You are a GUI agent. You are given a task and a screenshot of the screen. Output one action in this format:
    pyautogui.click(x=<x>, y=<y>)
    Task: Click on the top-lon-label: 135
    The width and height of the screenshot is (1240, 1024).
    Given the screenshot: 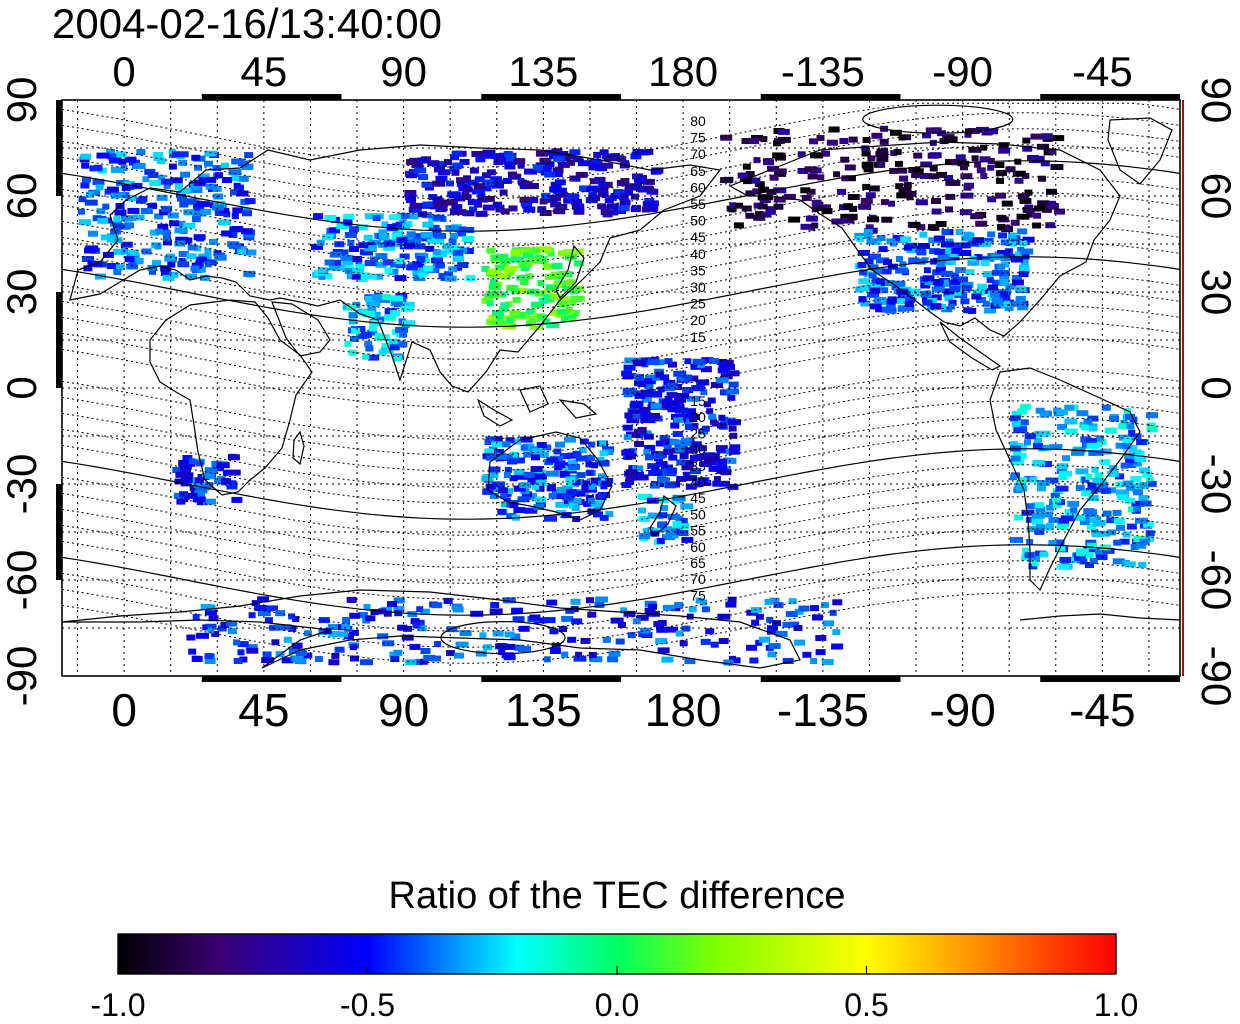 What is the action you would take?
    pyautogui.click(x=543, y=71)
    